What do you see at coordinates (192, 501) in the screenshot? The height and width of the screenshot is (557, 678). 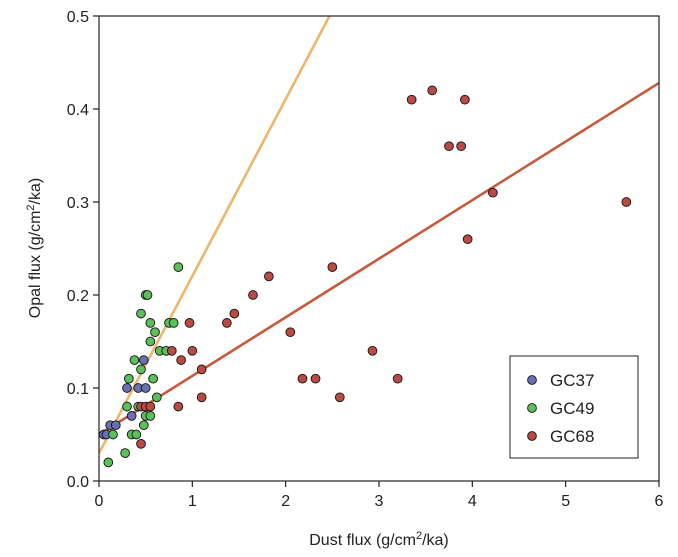 I see `x-tick-label: 1` at bounding box center [192, 501].